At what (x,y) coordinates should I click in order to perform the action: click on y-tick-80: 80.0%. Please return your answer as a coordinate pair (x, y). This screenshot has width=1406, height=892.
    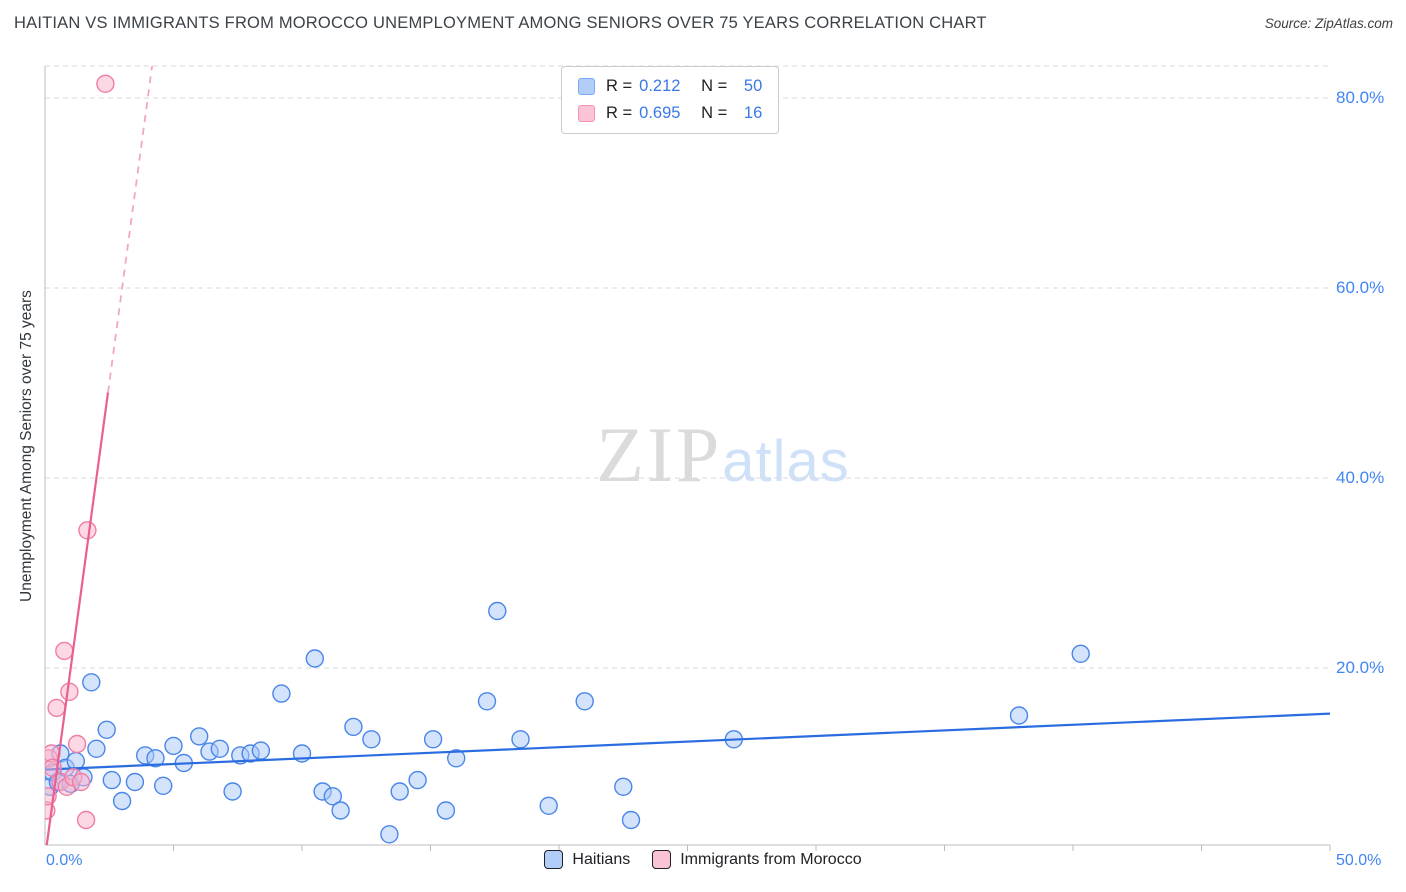
    Looking at the image, I should click on (1360, 97).